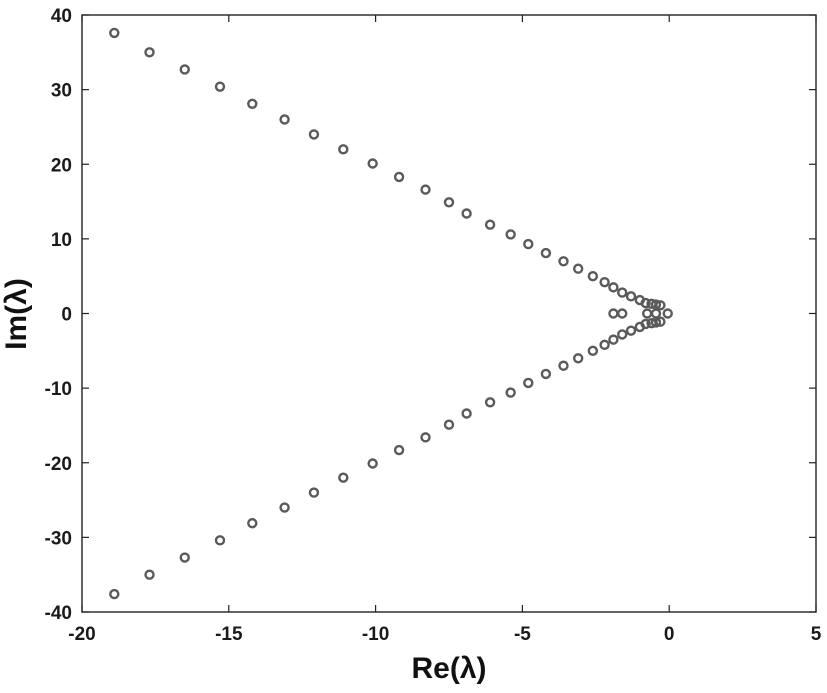 The image size is (827, 693). Describe the element at coordinates (375, 634) in the screenshot. I see `x-tick-label: -10` at that location.